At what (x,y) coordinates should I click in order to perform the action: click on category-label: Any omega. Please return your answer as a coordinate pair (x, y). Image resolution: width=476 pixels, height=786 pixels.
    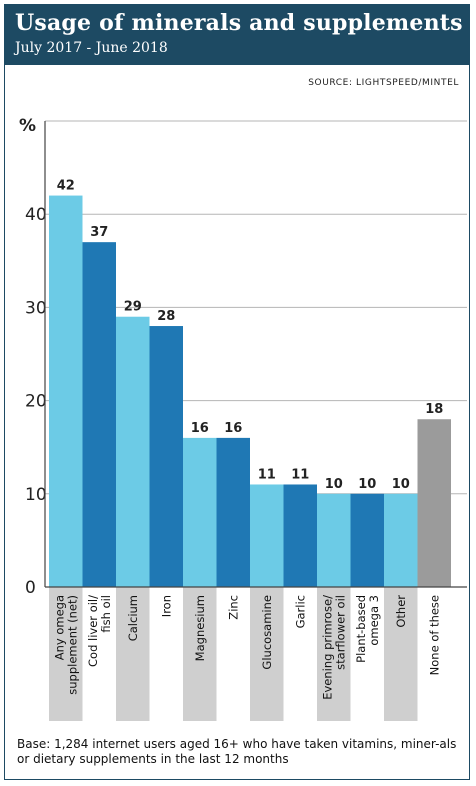
    Looking at the image, I should click on (59, 627).